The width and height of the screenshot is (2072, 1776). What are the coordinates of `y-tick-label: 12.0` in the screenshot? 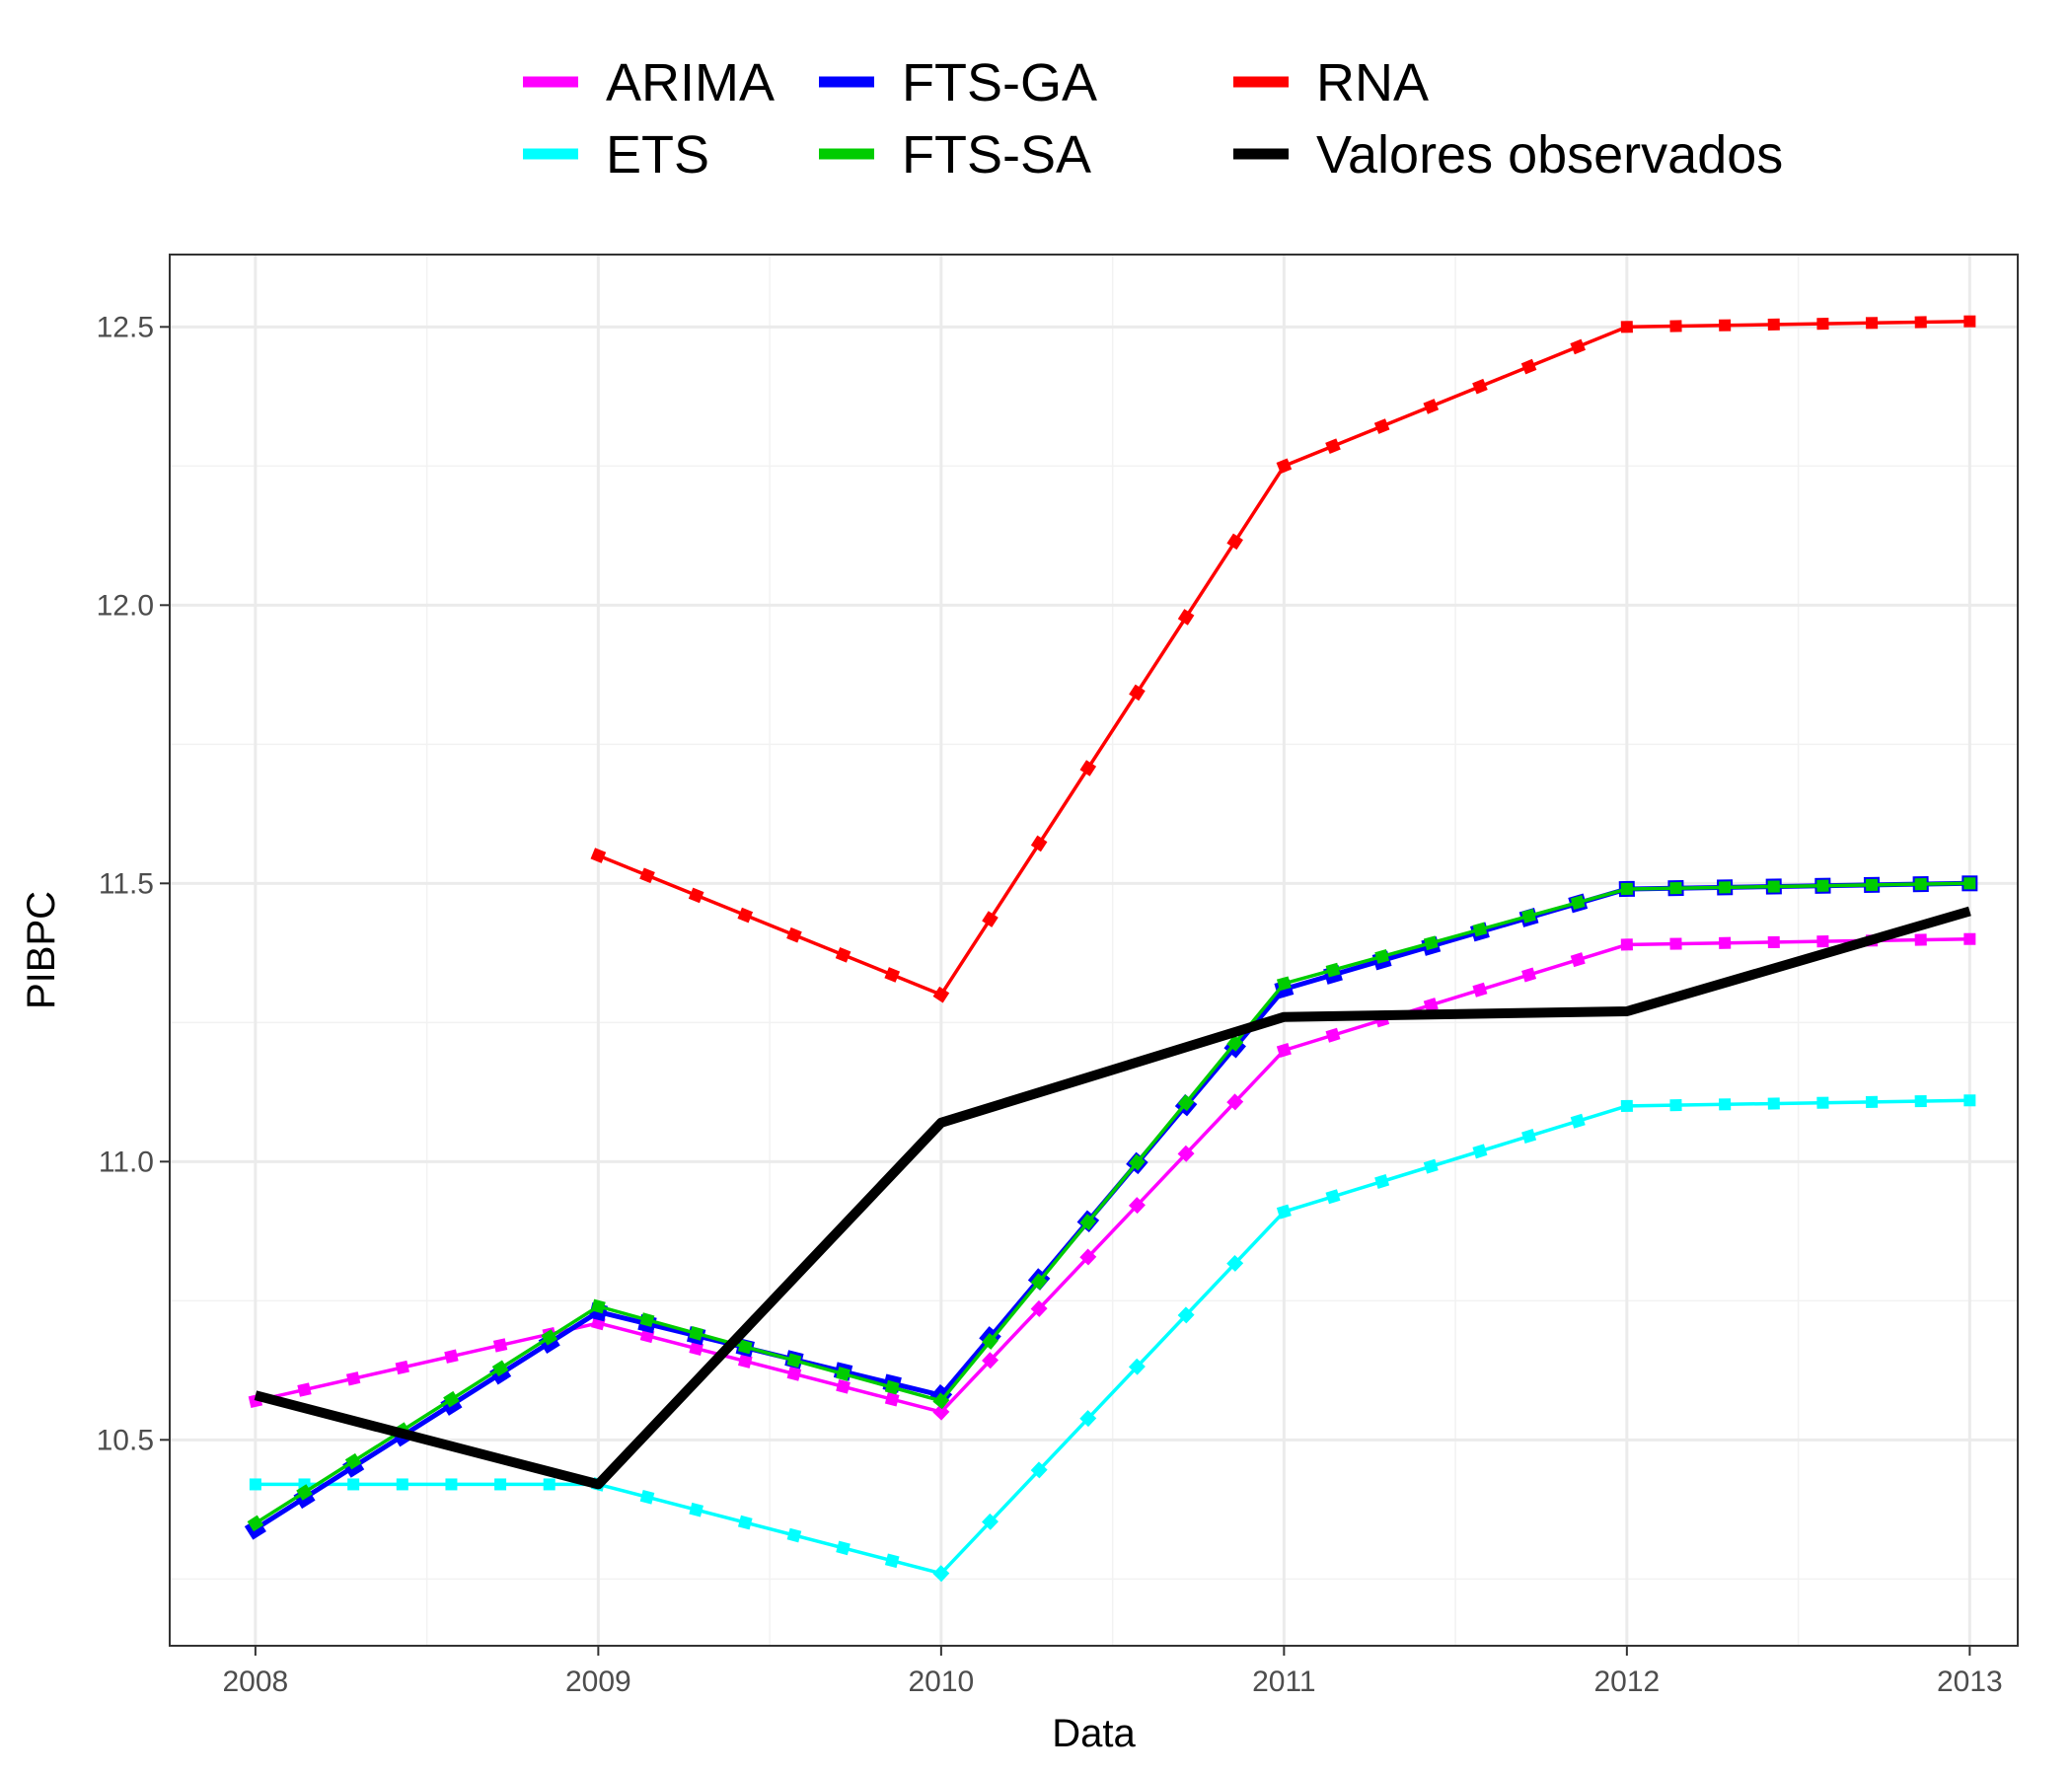 It's located at (126, 606).